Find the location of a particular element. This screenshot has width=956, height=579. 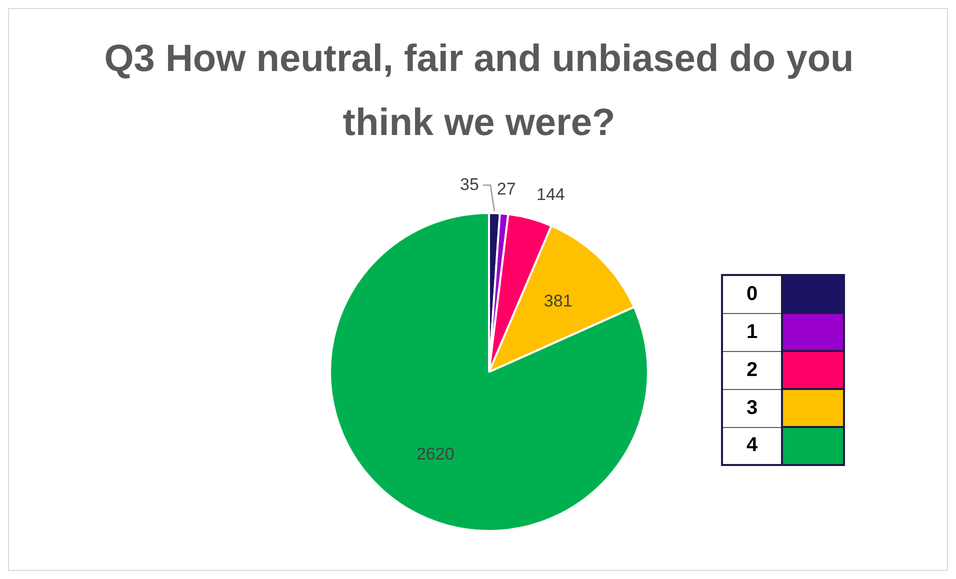

data-label: 2620 is located at coordinates (435, 454).